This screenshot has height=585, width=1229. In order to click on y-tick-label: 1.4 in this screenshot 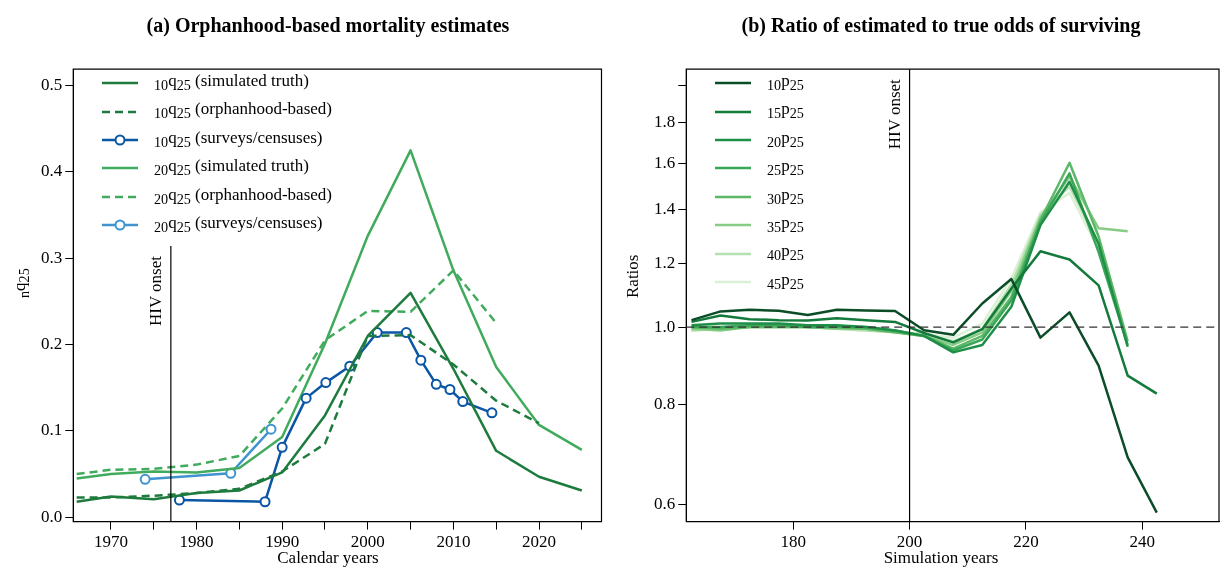, I will do `click(665, 209)`.